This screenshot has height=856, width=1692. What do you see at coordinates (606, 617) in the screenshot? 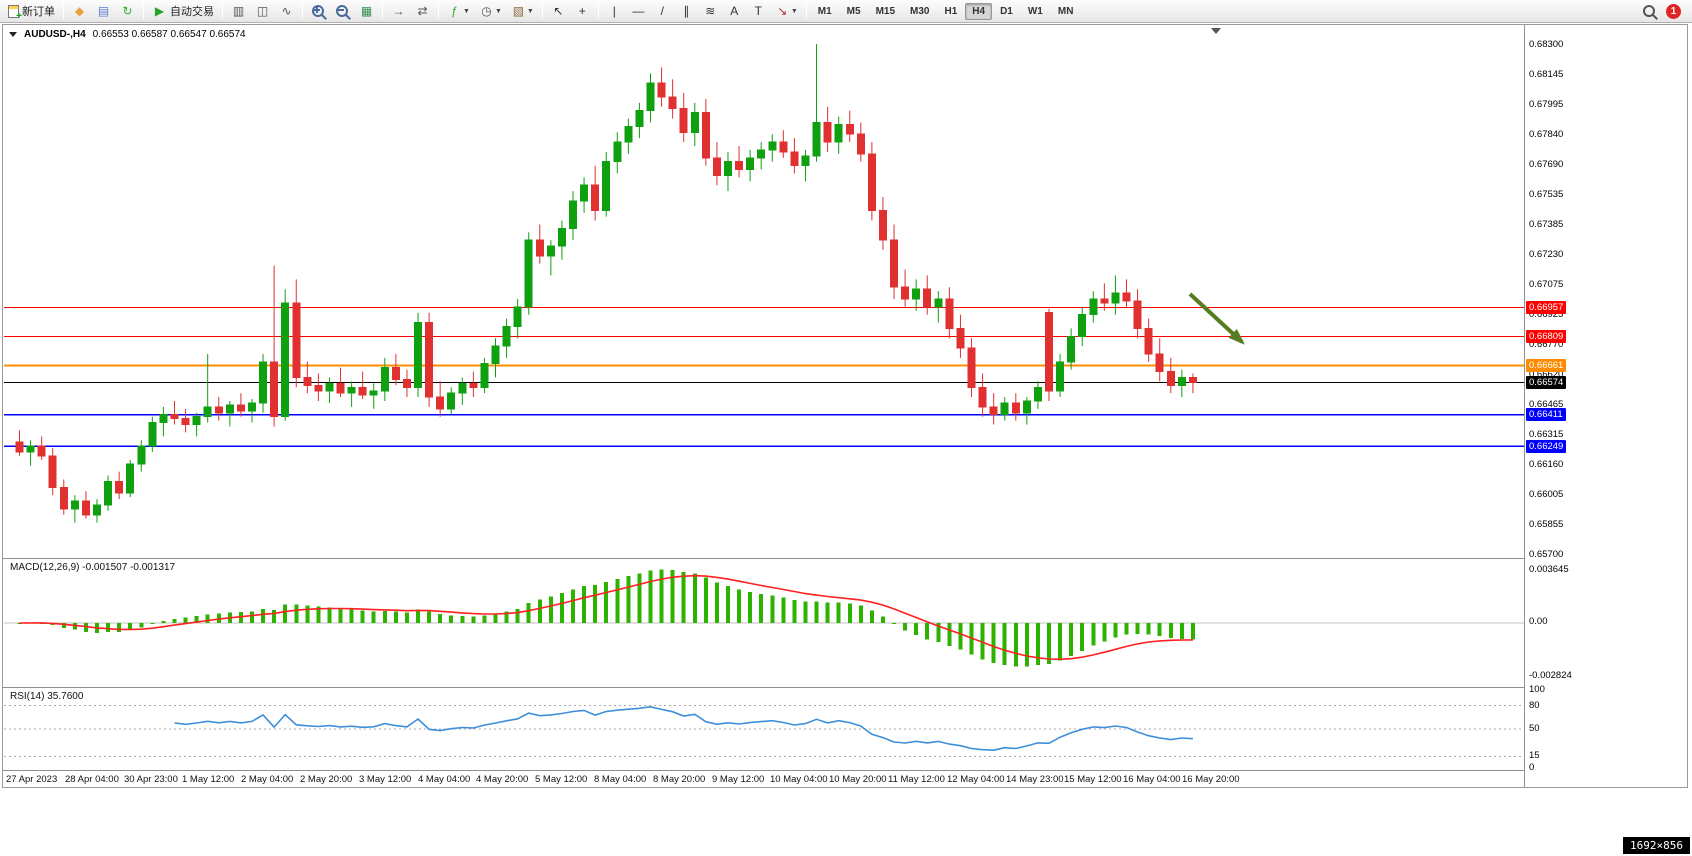
I see `macd-signal-line` at bounding box center [606, 617].